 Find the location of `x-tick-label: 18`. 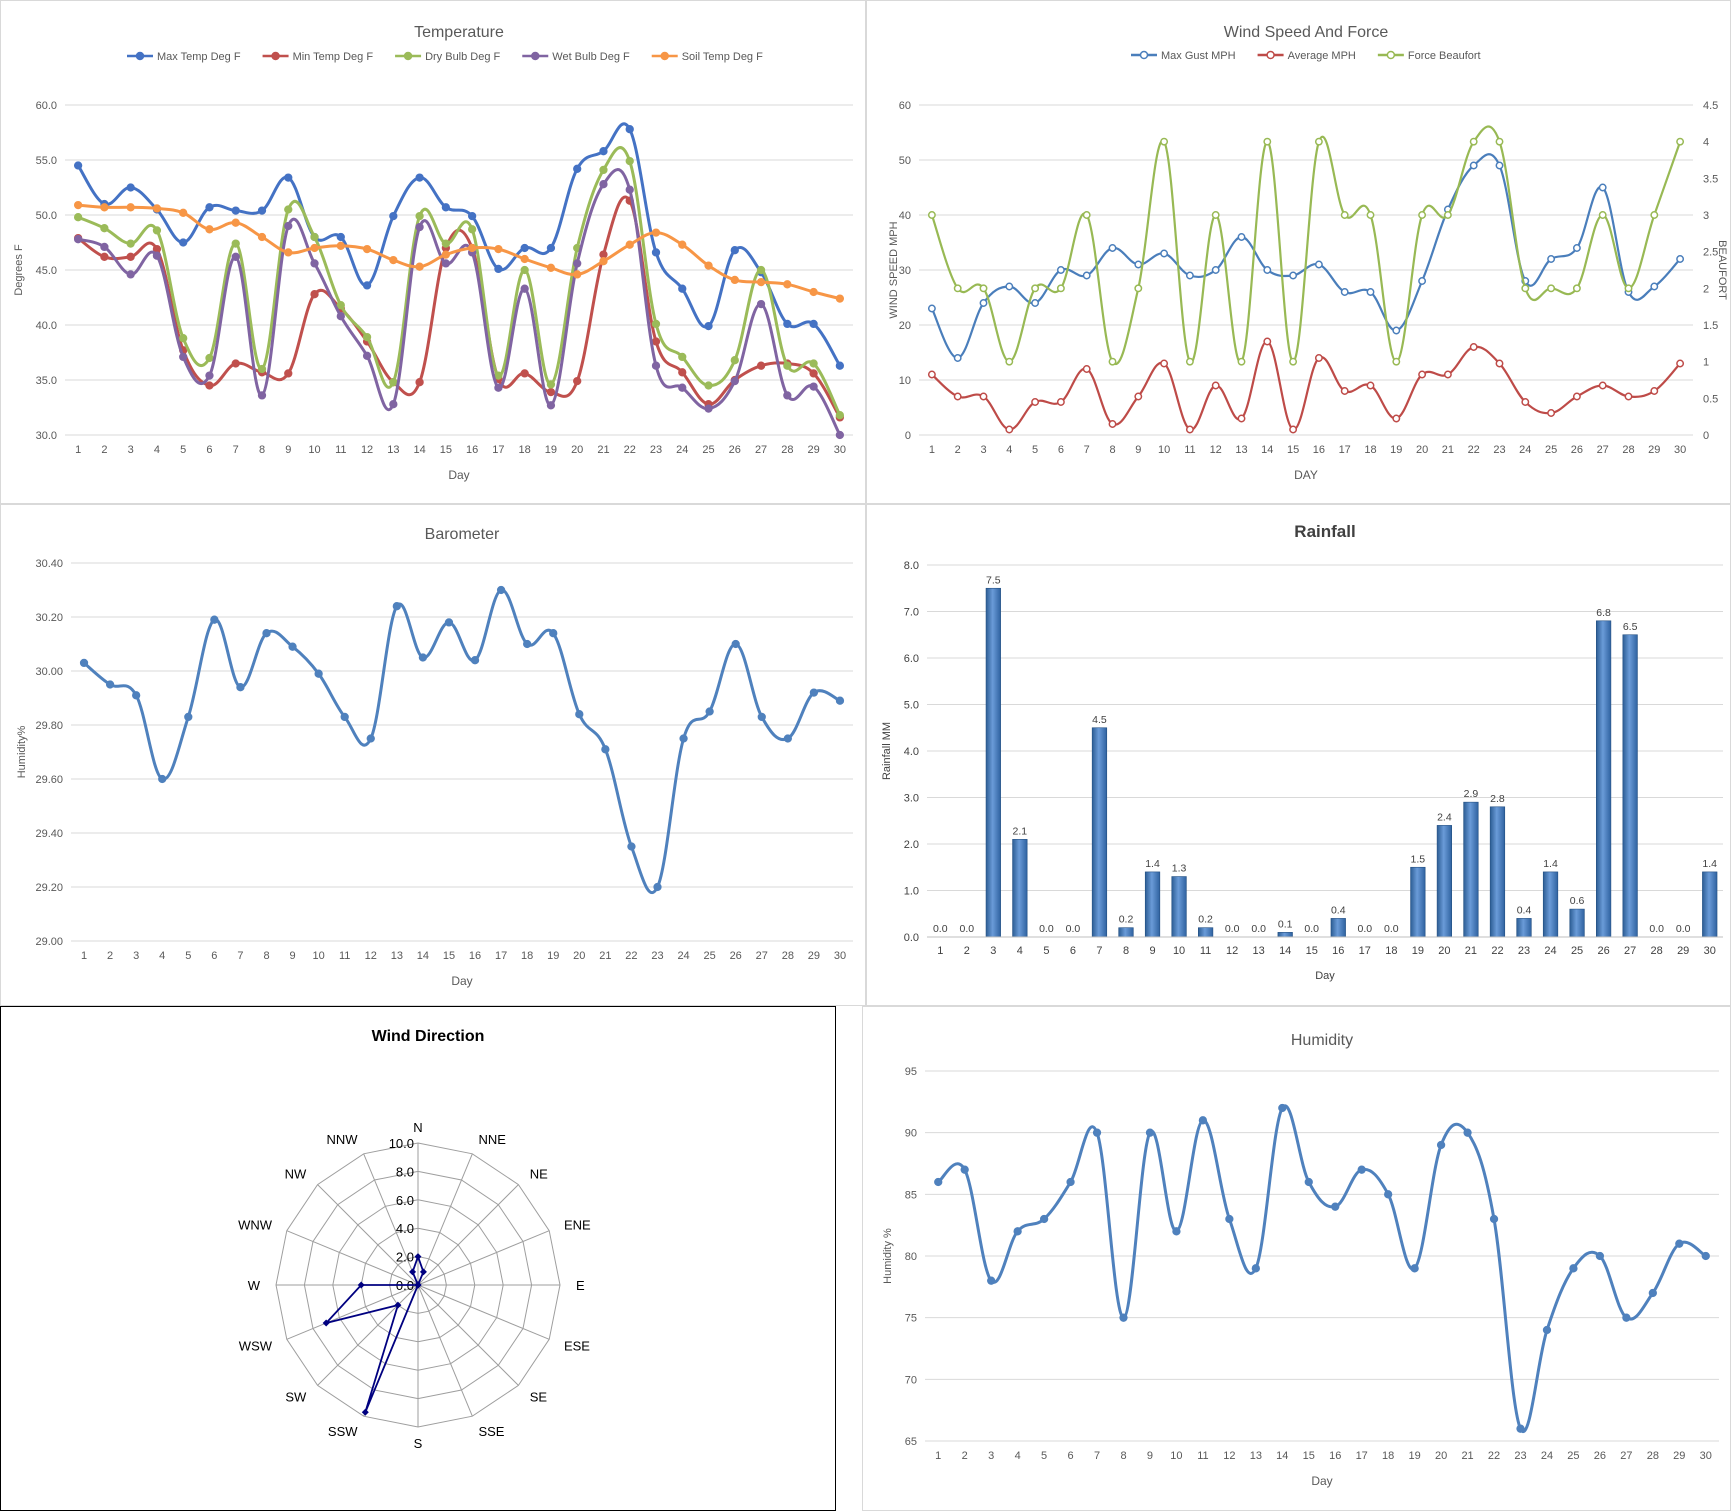

x-tick-label: 18 is located at coordinates (1391, 951).